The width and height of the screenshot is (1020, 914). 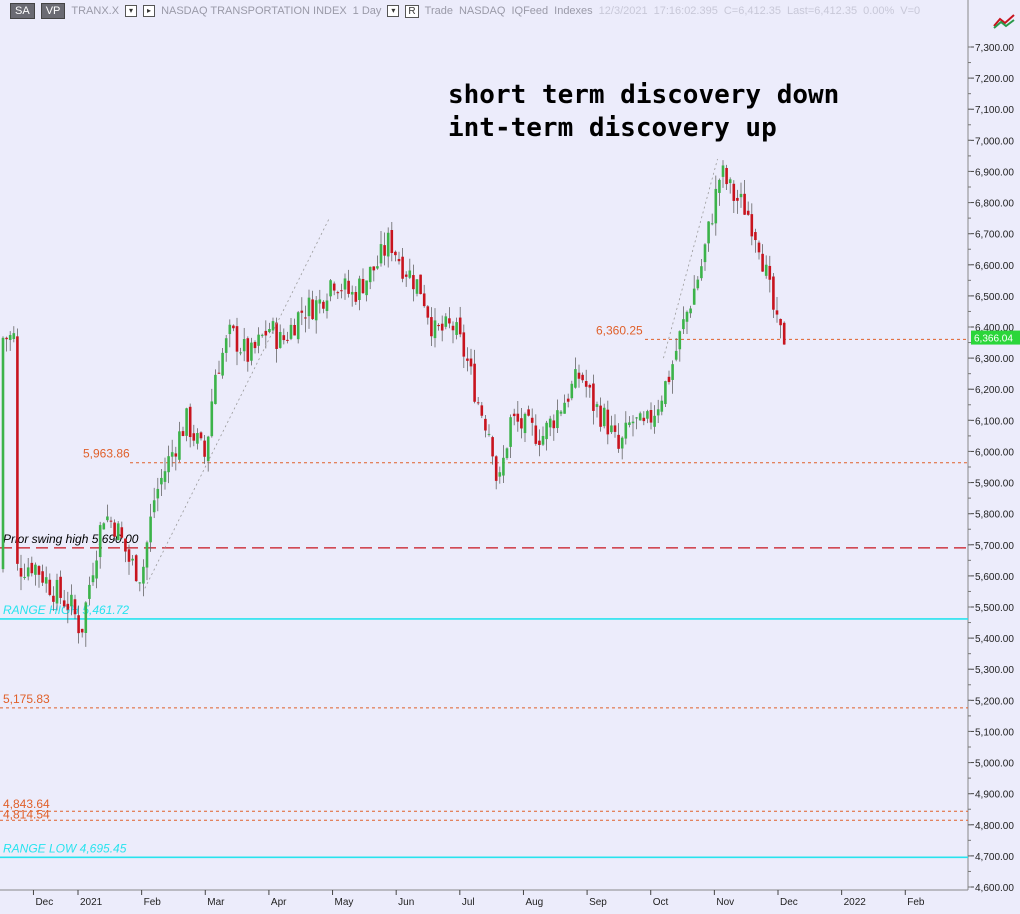 What do you see at coordinates (994, 204) in the screenshot?
I see `y-tick-label: 6,800.00` at bounding box center [994, 204].